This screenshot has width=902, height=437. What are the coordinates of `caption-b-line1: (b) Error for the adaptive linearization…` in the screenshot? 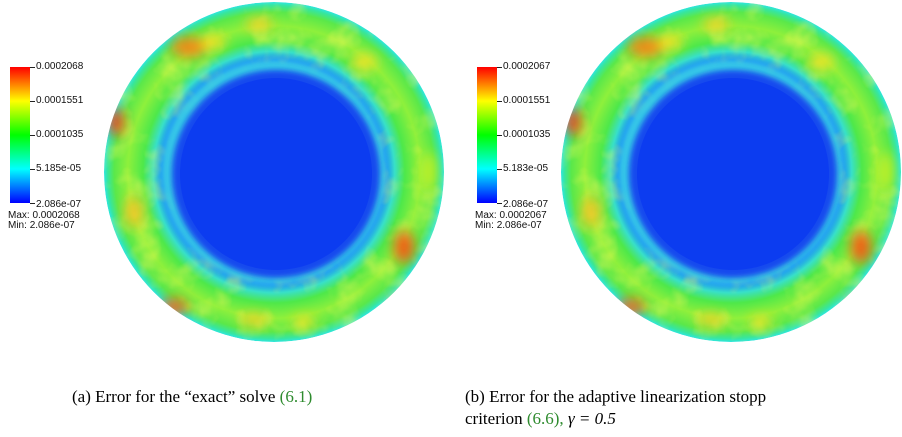 It's located at (616, 396).